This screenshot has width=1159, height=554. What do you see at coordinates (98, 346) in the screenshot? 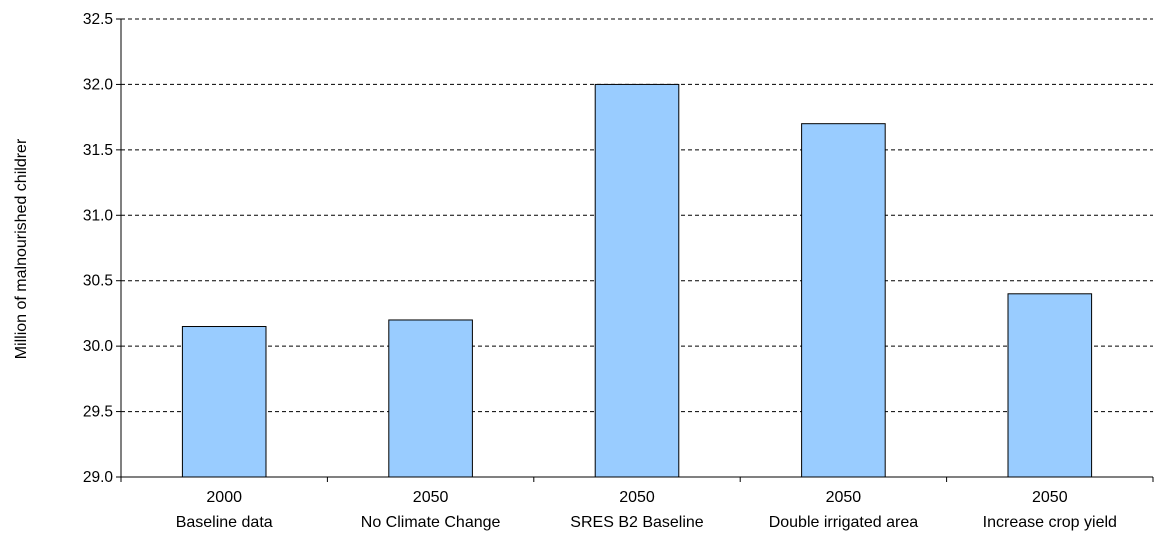
I see `y-tick-label: 30.0` at bounding box center [98, 346].